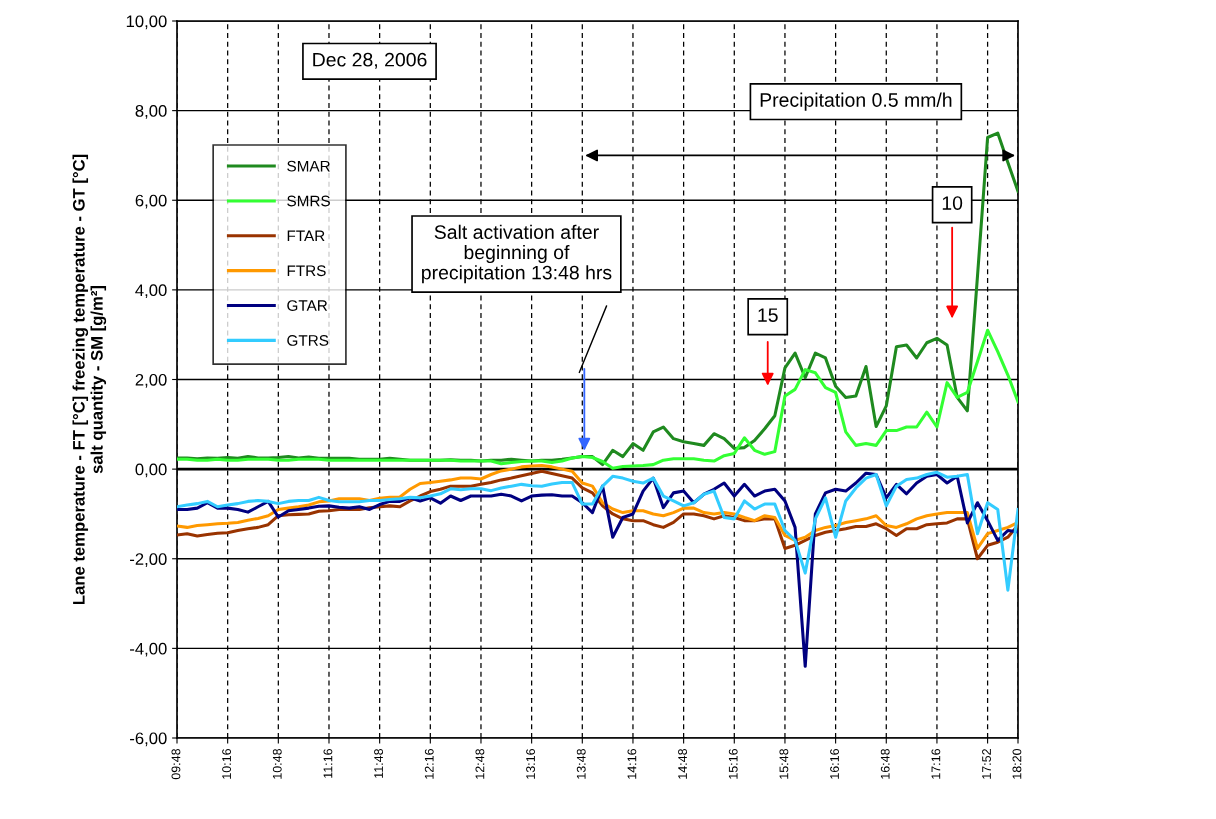 The width and height of the screenshot is (1216, 819). Describe the element at coordinates (986, 764) in the screenshot. I see `x-tick-label: 17:52` at that location.